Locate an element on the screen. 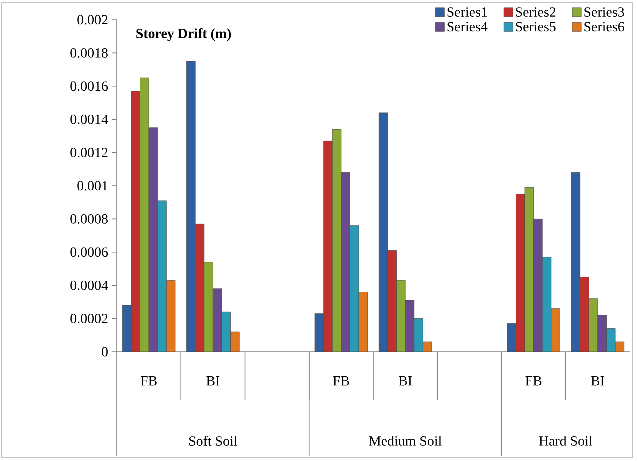 The height and width of the screenshot is (461, 637). y-tick-label: 0.0008 is located at coordinates (89, 219).